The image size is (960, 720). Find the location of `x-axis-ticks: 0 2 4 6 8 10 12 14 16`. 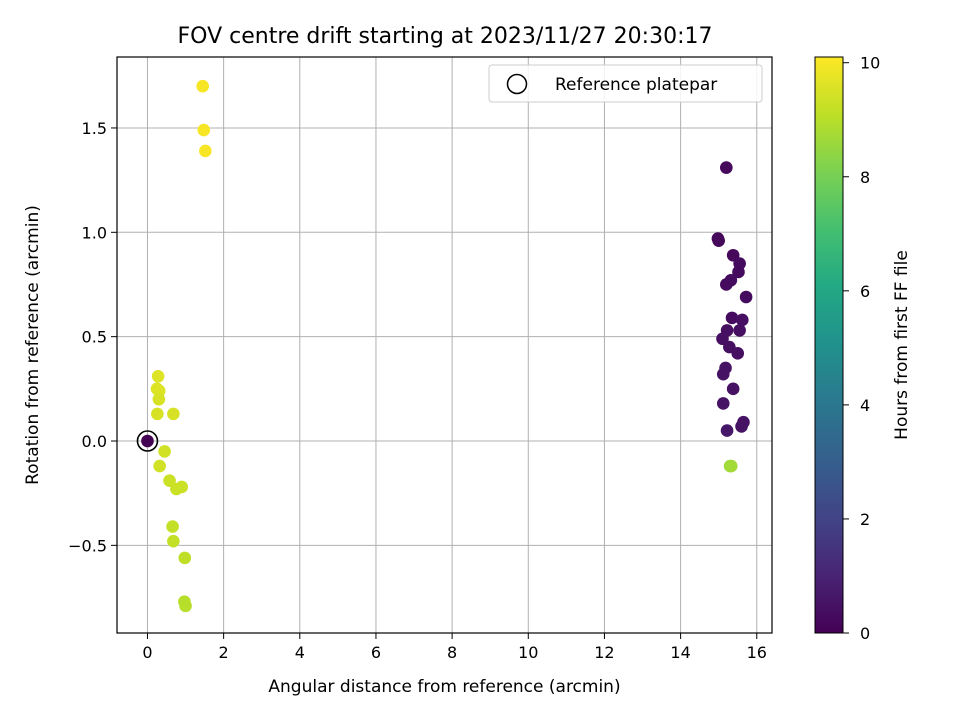

x-axis-ticks: 0 2 4 6 8 10 12 14 16 is located at coordinates (454, 647).